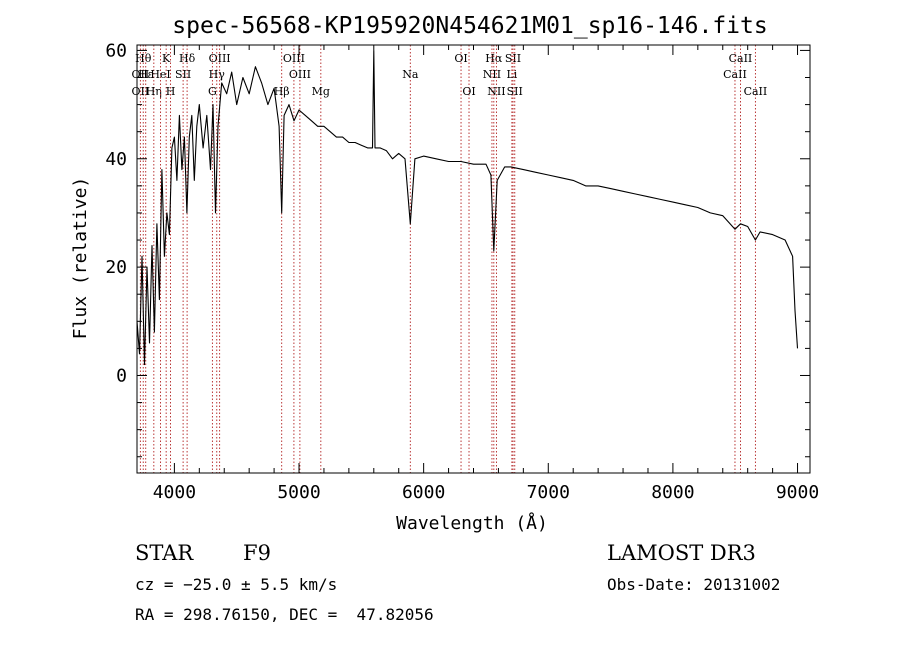 The image size is (900, 649). Describe the element at coordinates (693, 584) in the screenshot. I see `obs-date: Obs-Date: 20131002` at that location.